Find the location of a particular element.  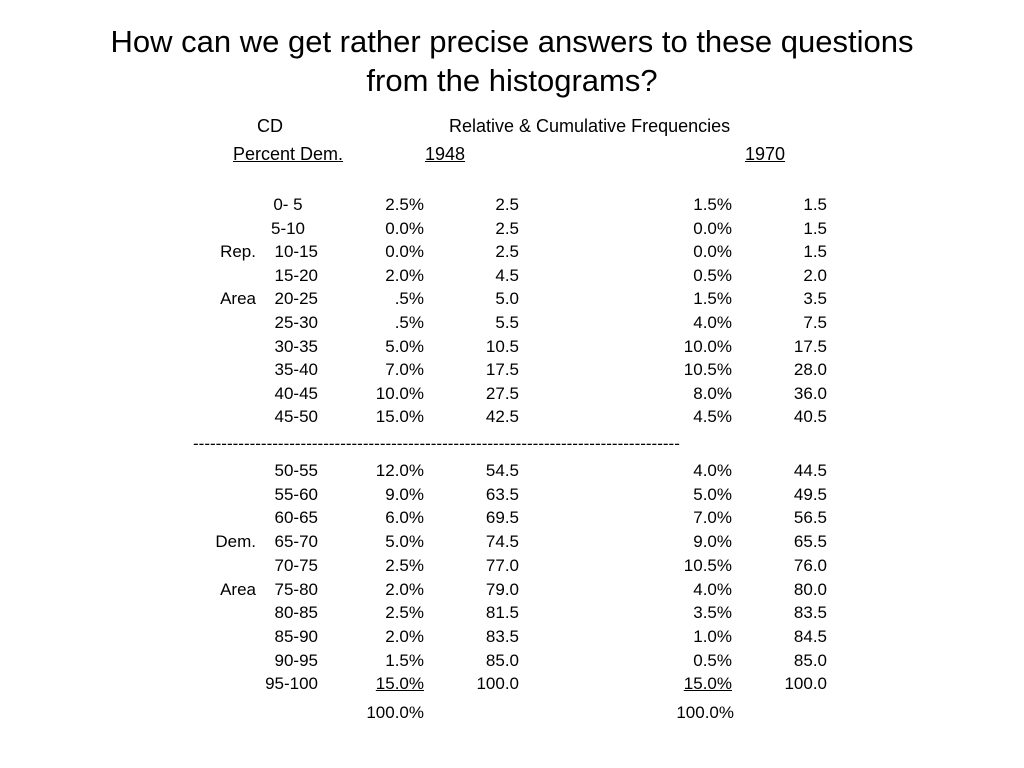

range-cell: 65-70 is located at coordinates (296, 542).